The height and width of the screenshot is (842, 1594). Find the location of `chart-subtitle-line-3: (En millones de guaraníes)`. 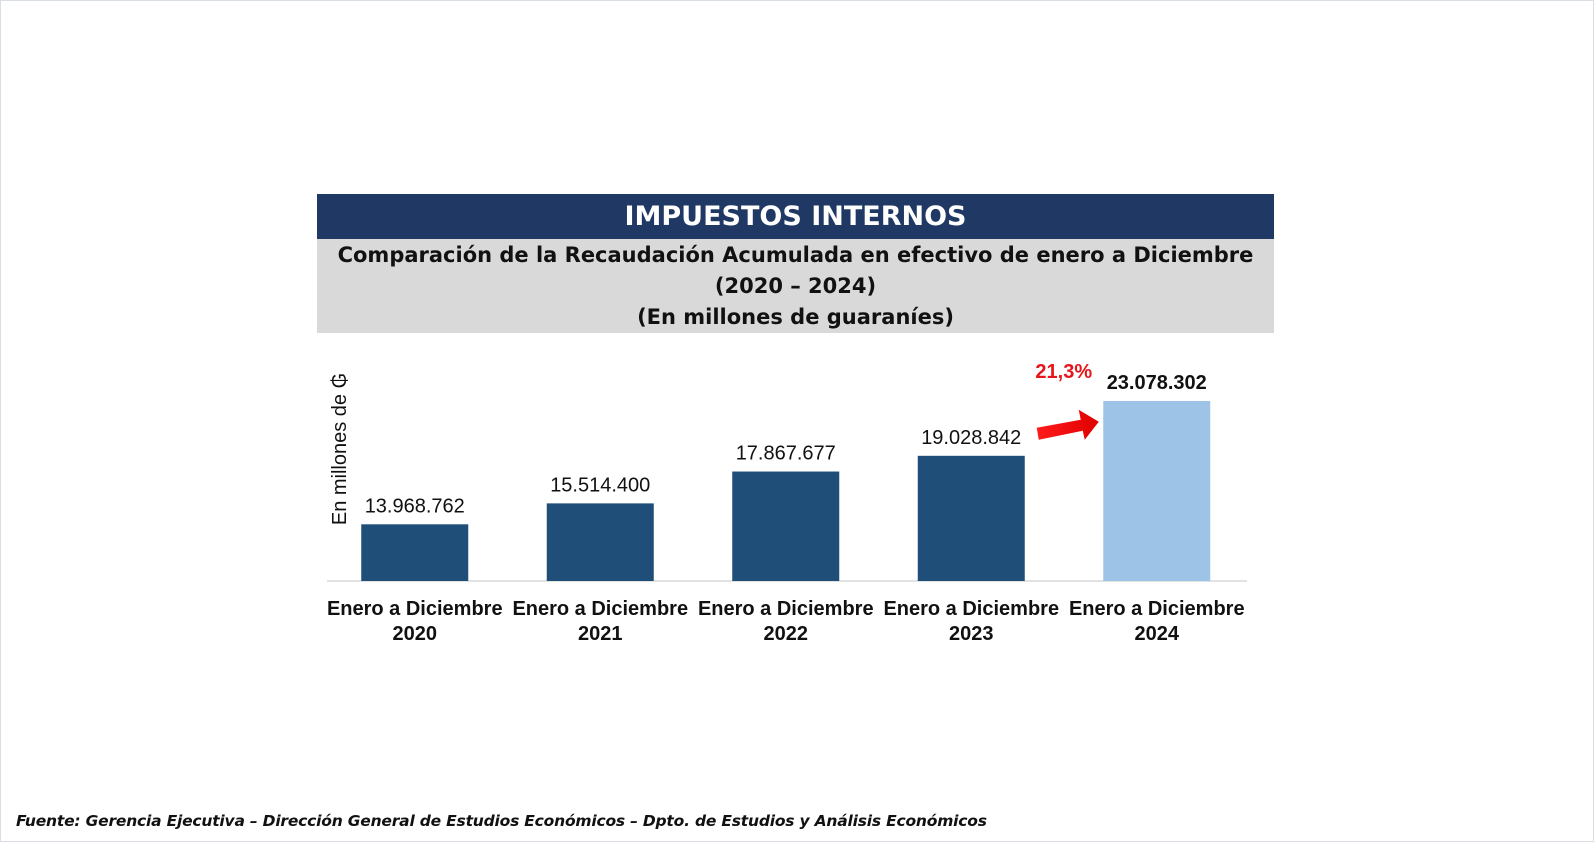

chart-subtitle-line-3: (En millones de guaraníes) is located at coordinates (795, 317).